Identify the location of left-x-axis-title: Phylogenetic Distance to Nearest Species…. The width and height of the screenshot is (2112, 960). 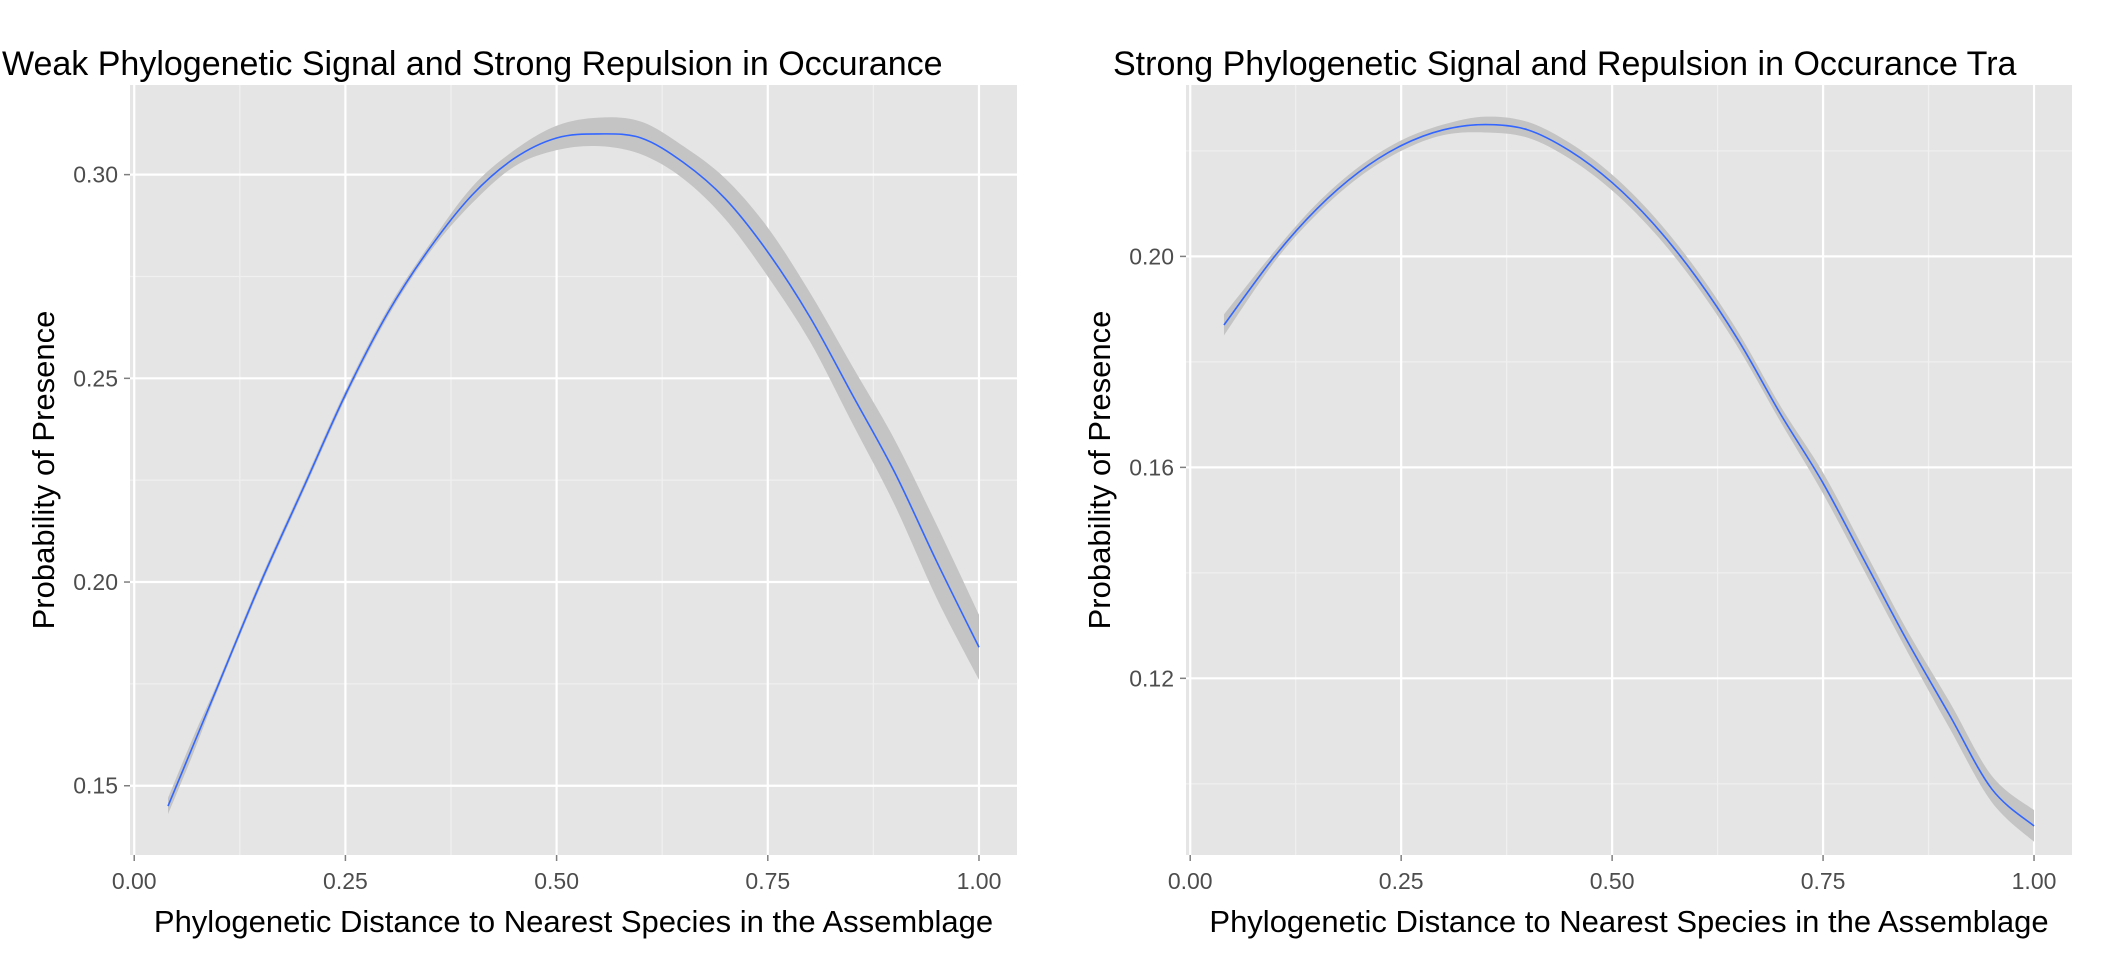
(573, 921).